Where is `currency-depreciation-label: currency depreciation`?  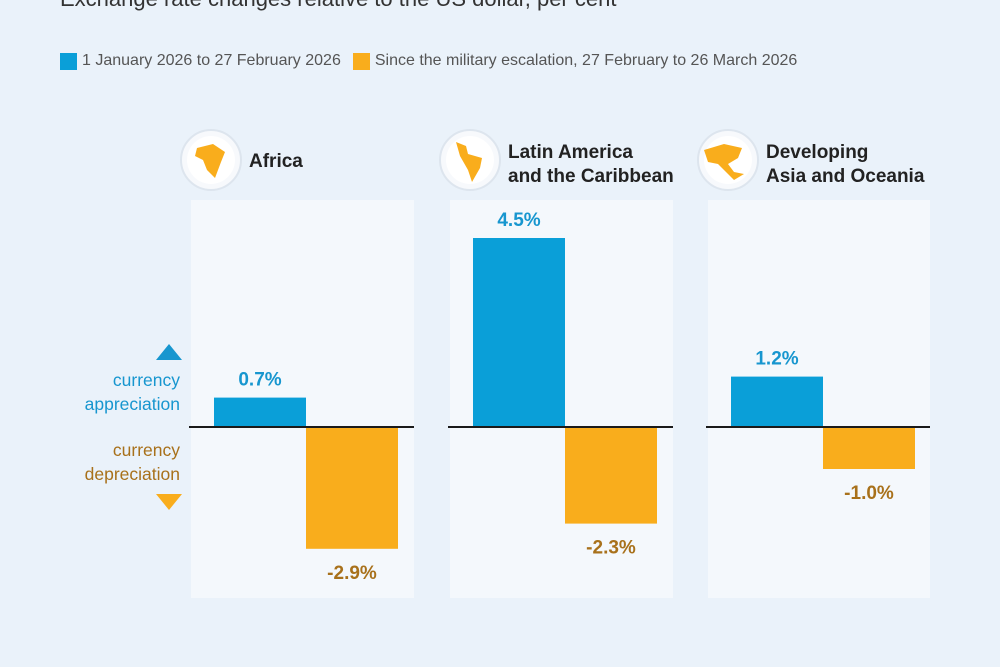 currency-depreciation-label: currency depreciation is located at coordinates (90, 462).